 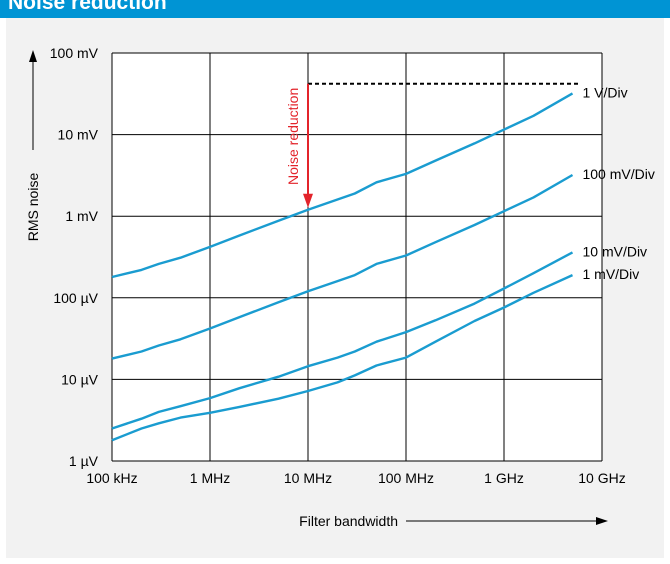 What do you see at coordinates (293, 136) in the screenshot?
I see `noise-reduction-label: Noise reduction` at bounding box center [293, 136].